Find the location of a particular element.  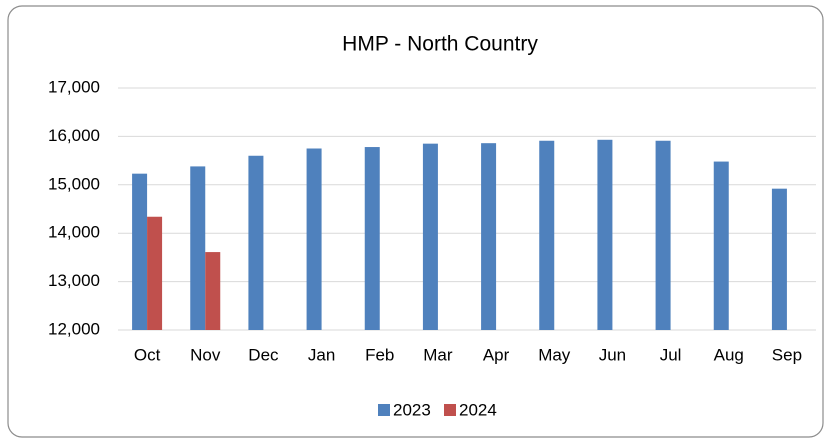

x-tick-label: Oct is located at coordinates (147, 354).